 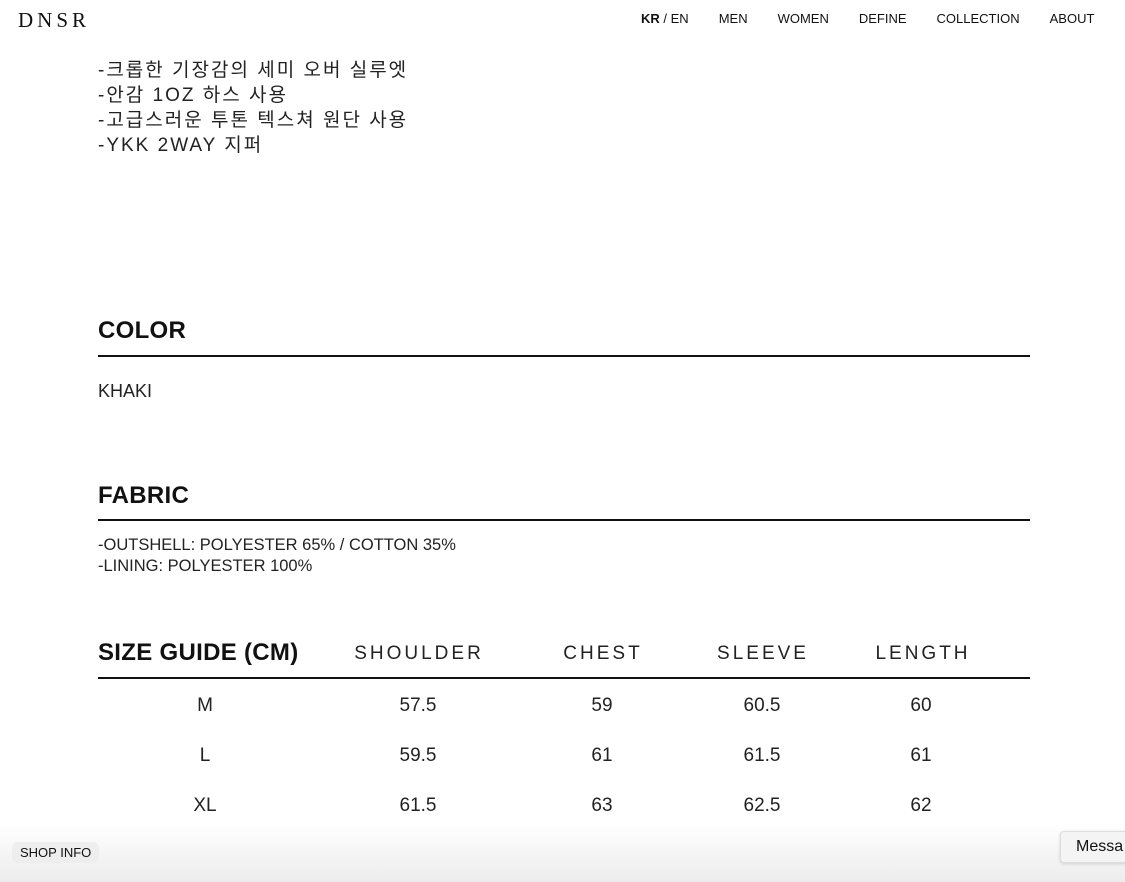 What do you see at coordinates (803, 18) in the screenshot?
I see `nav-women: WOMEN` at bounding box center [803, 18].